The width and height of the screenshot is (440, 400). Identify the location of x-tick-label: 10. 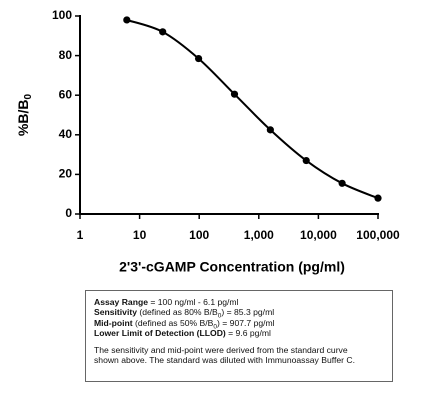
(140, 235).